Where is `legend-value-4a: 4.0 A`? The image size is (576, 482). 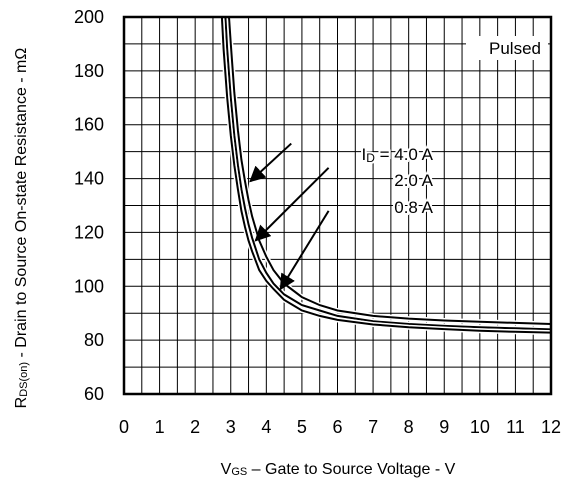 legend-value-4a: 4.0 A is located at coordinates (413, 154).